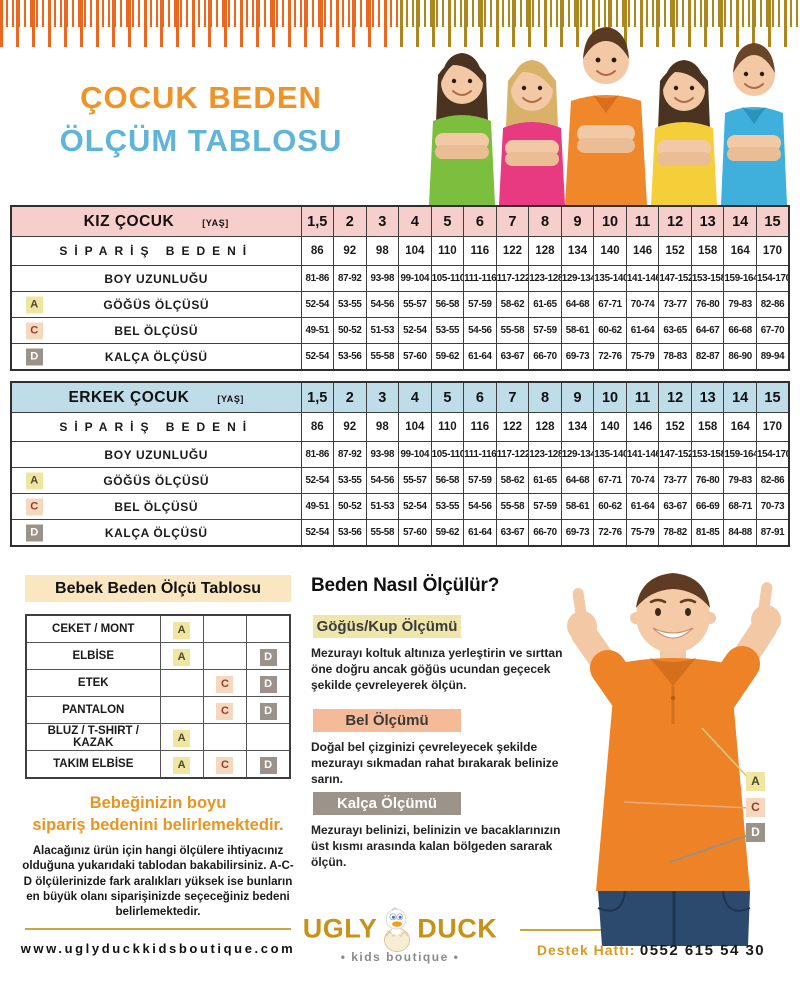  Describe the element at coordinates (387, 803) in the screenshot. I see `hip-measure-heading: Kalça Ölçümü` at that location.